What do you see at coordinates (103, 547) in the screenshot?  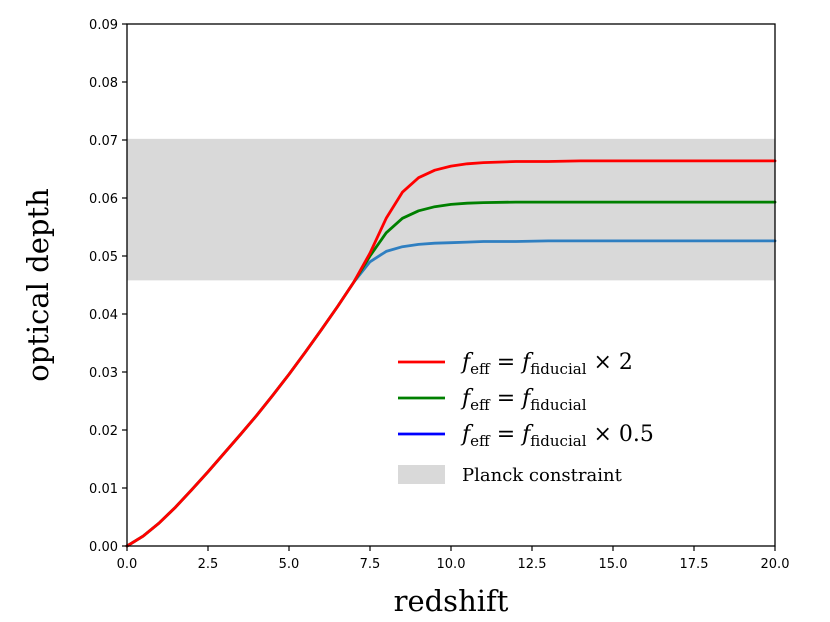 I see `y-tick-label: 0.00` at bounding box center [103, 547].